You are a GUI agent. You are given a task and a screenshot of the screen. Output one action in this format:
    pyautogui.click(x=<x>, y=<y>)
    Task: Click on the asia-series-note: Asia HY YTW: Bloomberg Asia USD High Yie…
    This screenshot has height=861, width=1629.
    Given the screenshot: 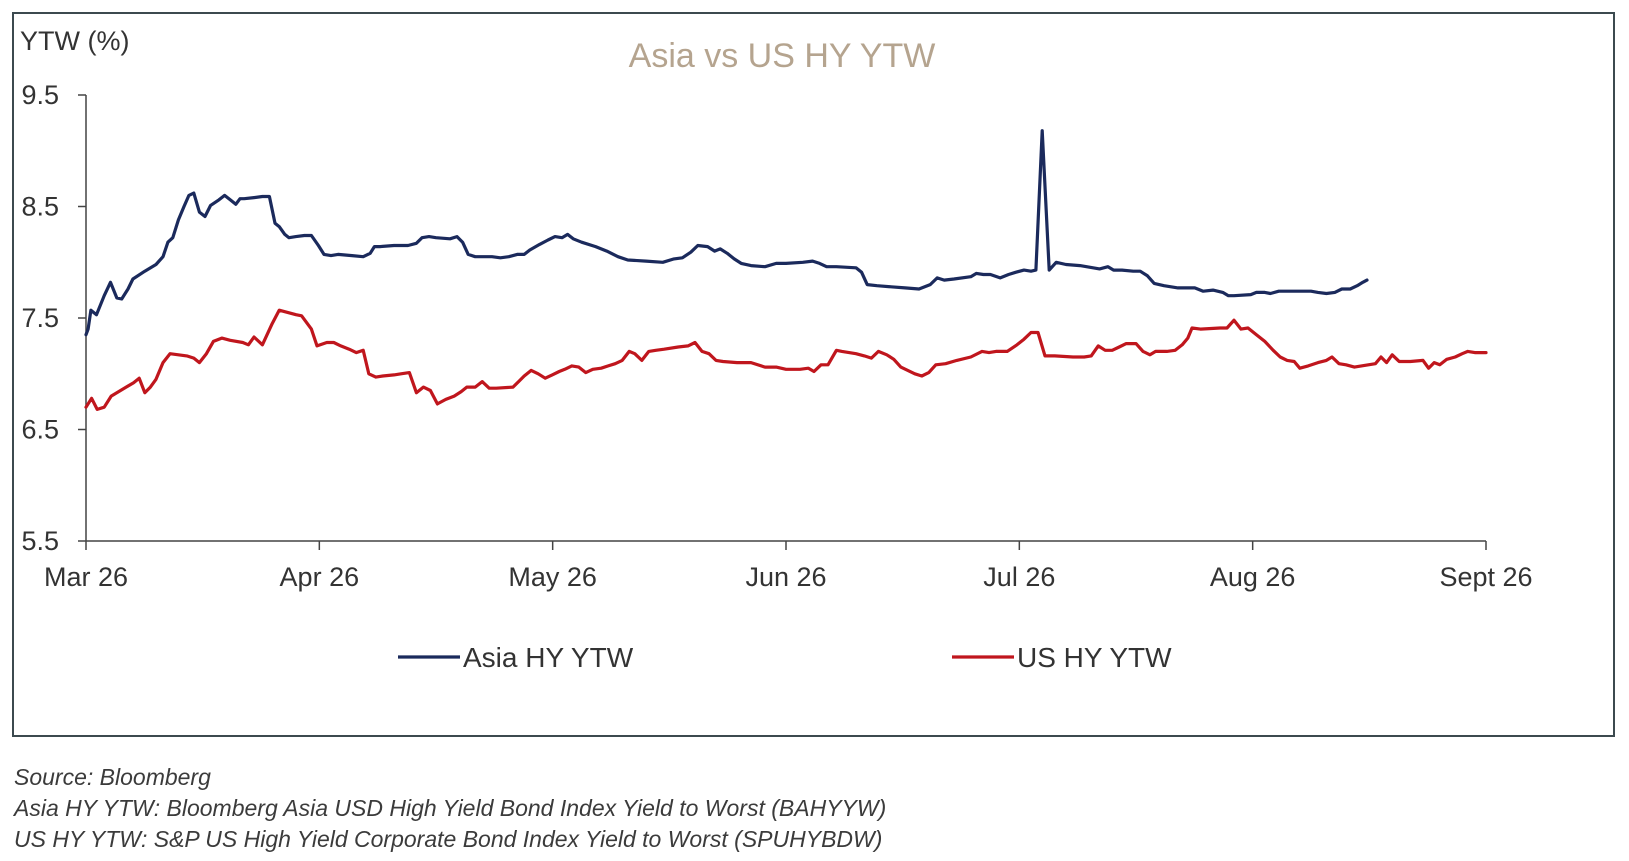 What is the action you would take?
    pyautogui.click(x=450, y=808)
    